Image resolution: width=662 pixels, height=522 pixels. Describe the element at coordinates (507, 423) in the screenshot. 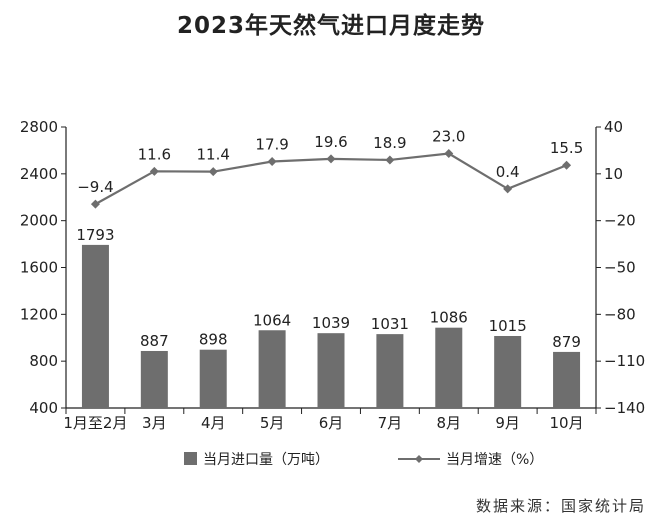

I see `x-tick-label: 9月` at that location.